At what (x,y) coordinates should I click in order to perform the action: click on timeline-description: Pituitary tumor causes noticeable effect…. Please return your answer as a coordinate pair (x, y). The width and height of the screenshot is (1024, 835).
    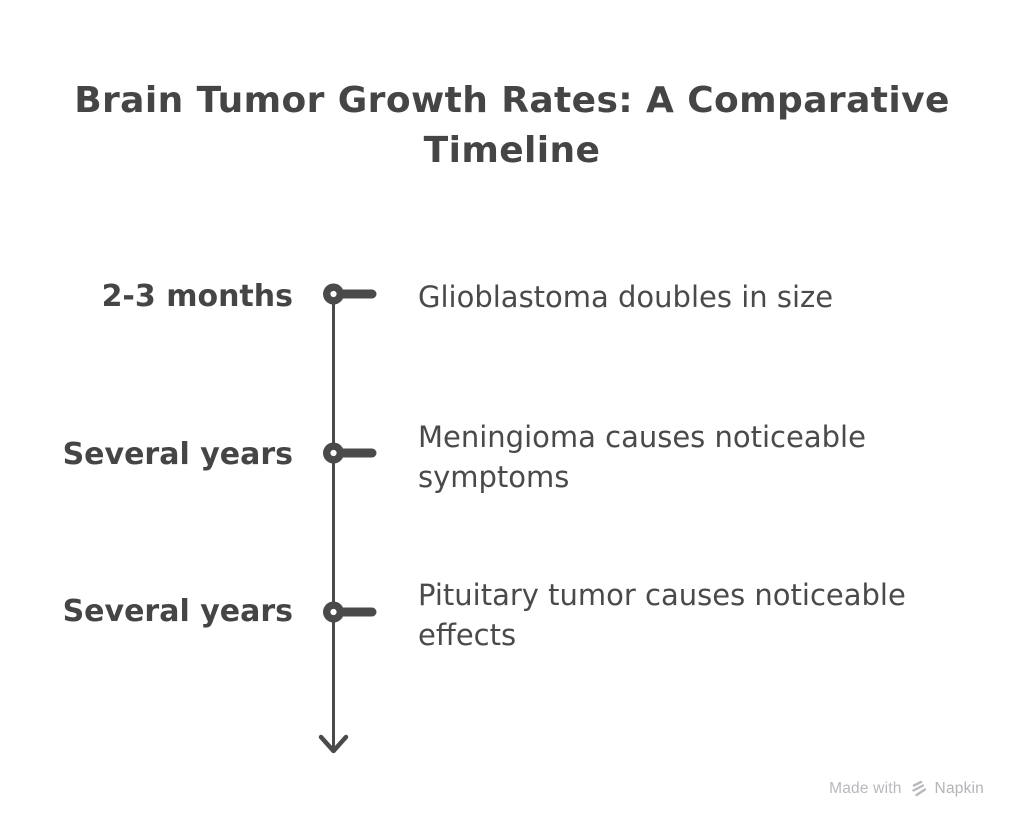
    Looking at the image, I should click on (662, 615).